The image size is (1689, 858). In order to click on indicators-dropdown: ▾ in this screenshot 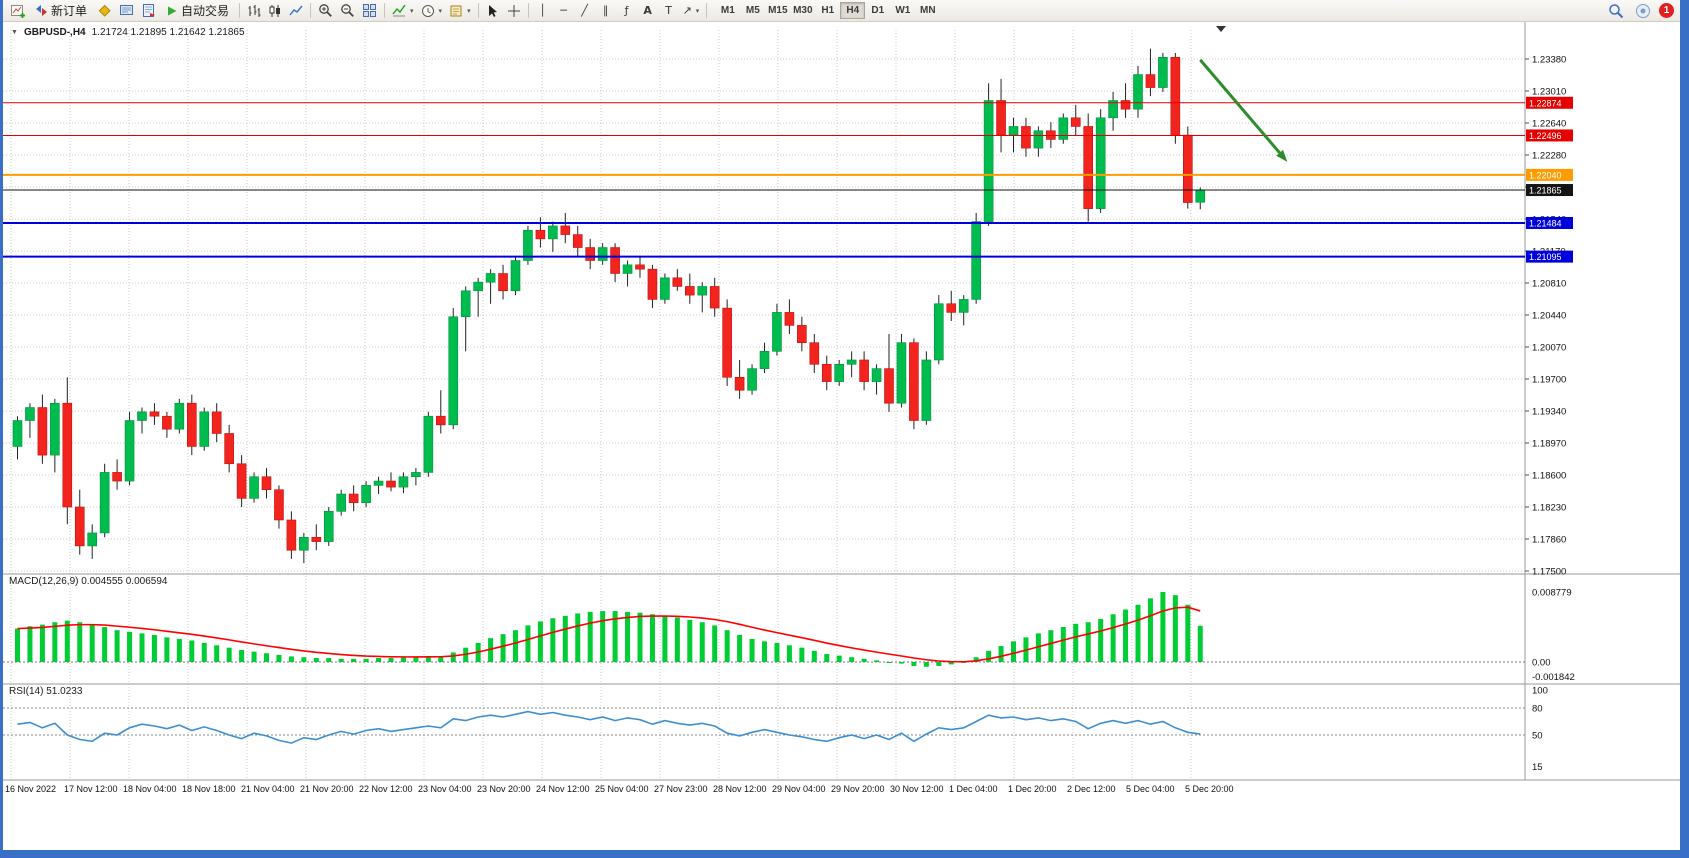, I will do `click(403, 11)`.